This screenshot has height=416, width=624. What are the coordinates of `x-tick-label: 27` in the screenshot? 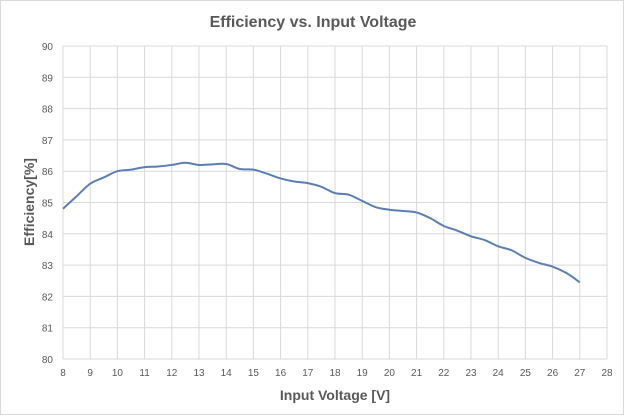 It's located at (580, 373).